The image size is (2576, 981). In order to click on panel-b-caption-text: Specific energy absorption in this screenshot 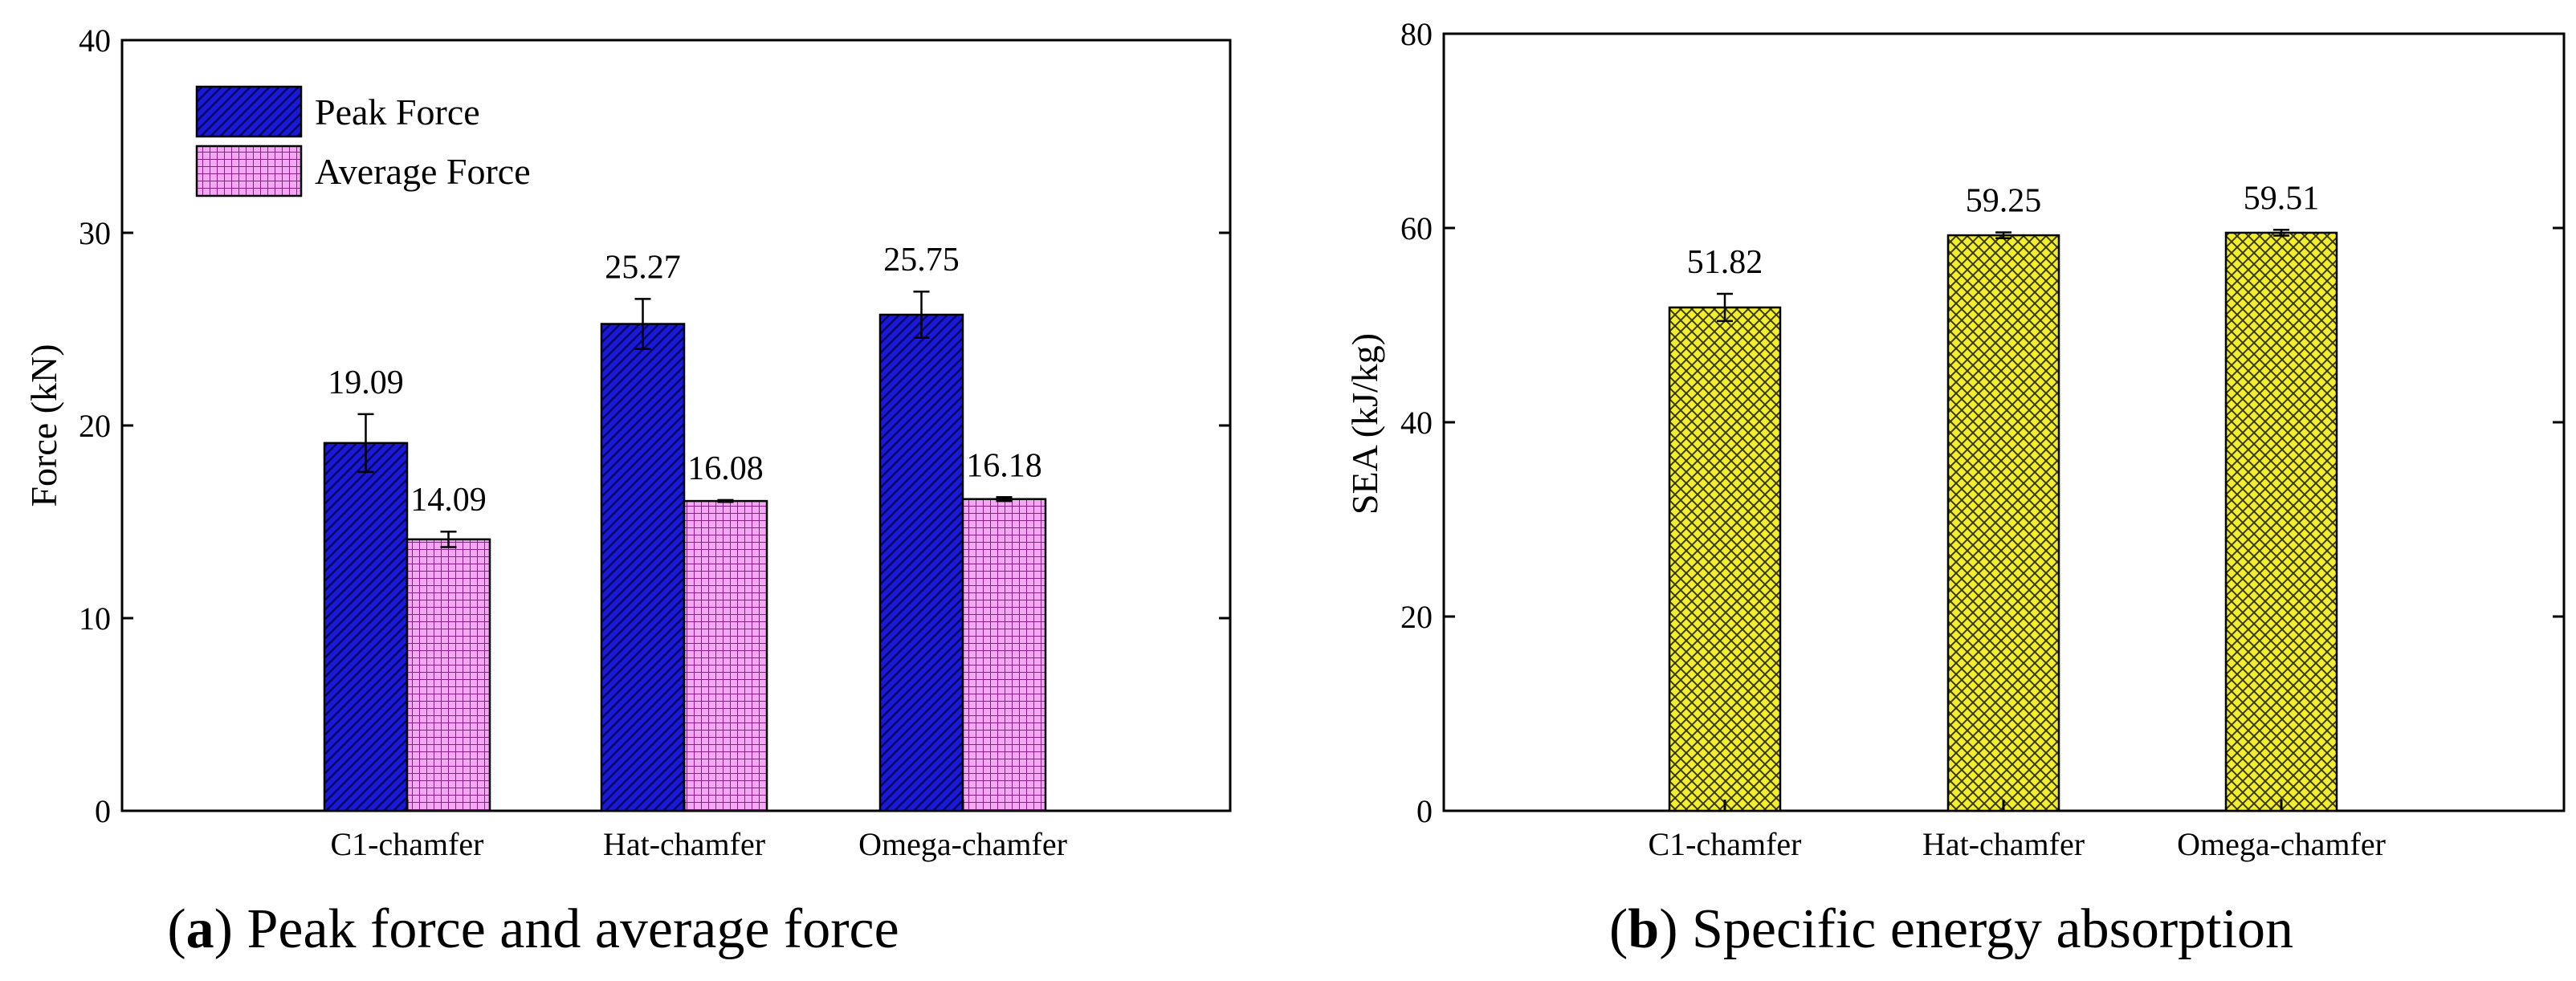, I will do `click(1992, 929)`.